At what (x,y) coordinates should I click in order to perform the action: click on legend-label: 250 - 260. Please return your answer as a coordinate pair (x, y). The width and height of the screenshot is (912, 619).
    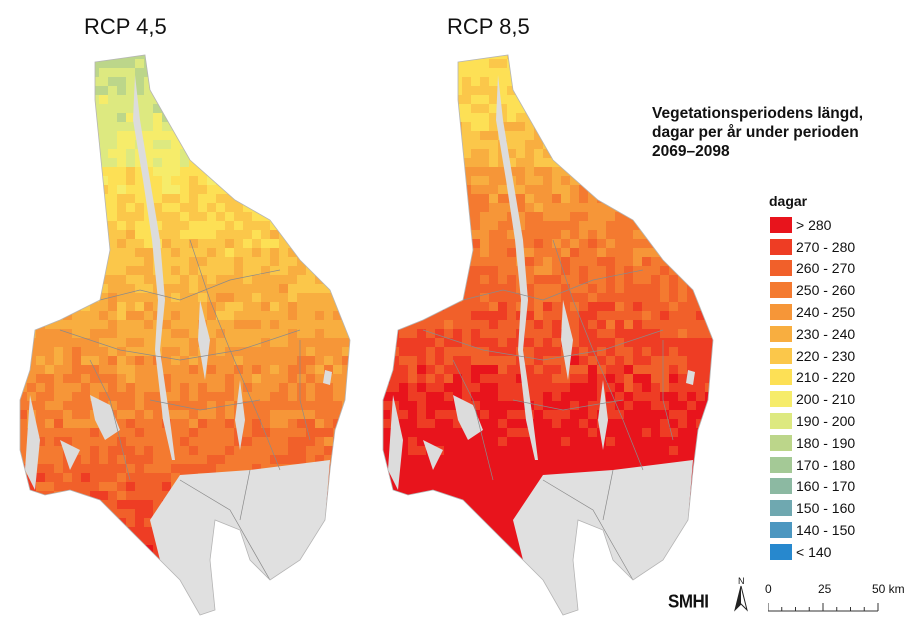
    Looking at the image, I should click on (826, 290).